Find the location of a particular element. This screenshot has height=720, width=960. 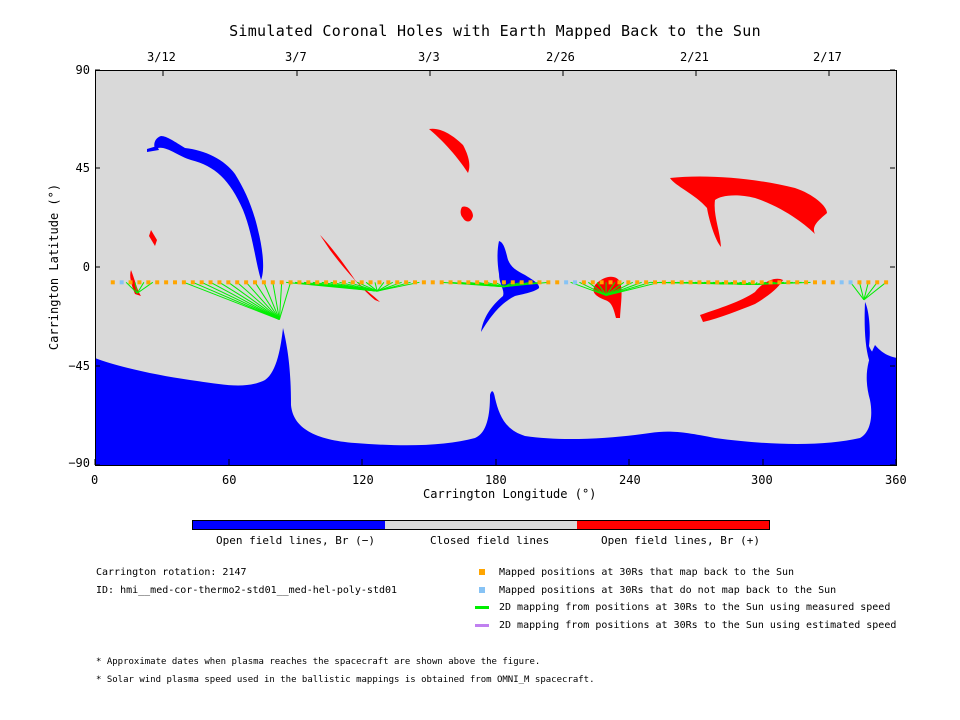

date-tick: 2/17 is located at coordinates (827, 57).